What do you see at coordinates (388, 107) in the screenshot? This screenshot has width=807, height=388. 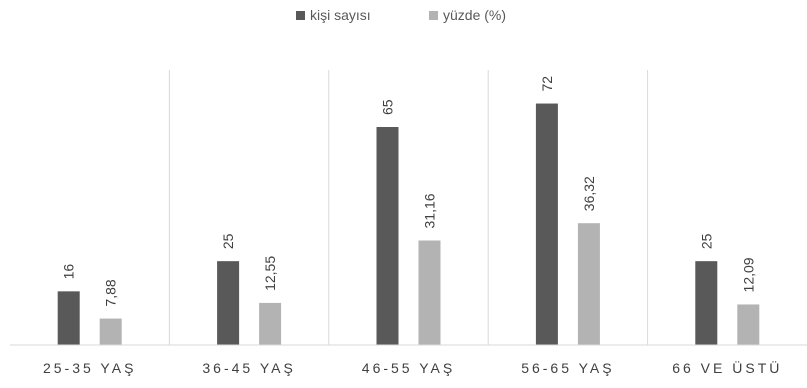 I see `data-label: 65` at bounding box center [388, 107].